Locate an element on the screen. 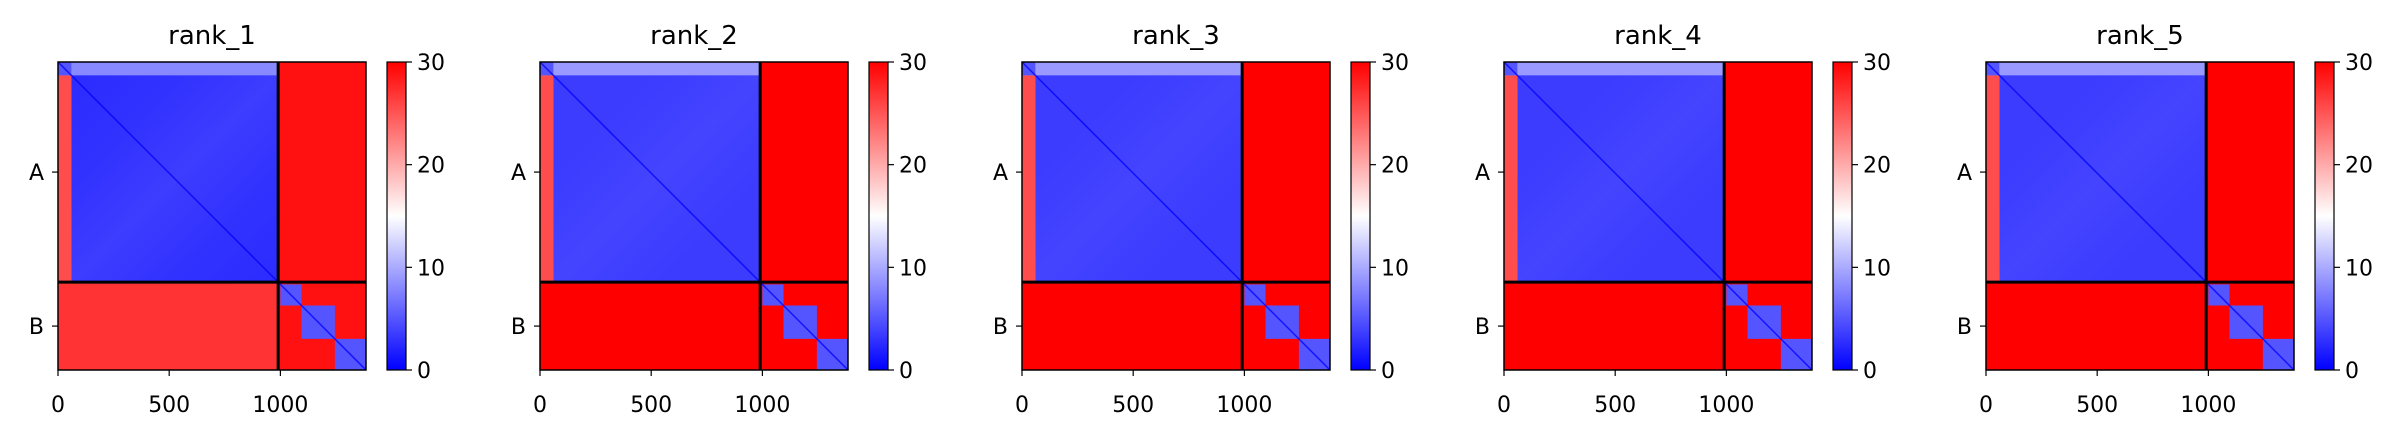 This screenshot has width=2401, height=438. panel-title: rank_4 is located at coordinates (1658, 36).